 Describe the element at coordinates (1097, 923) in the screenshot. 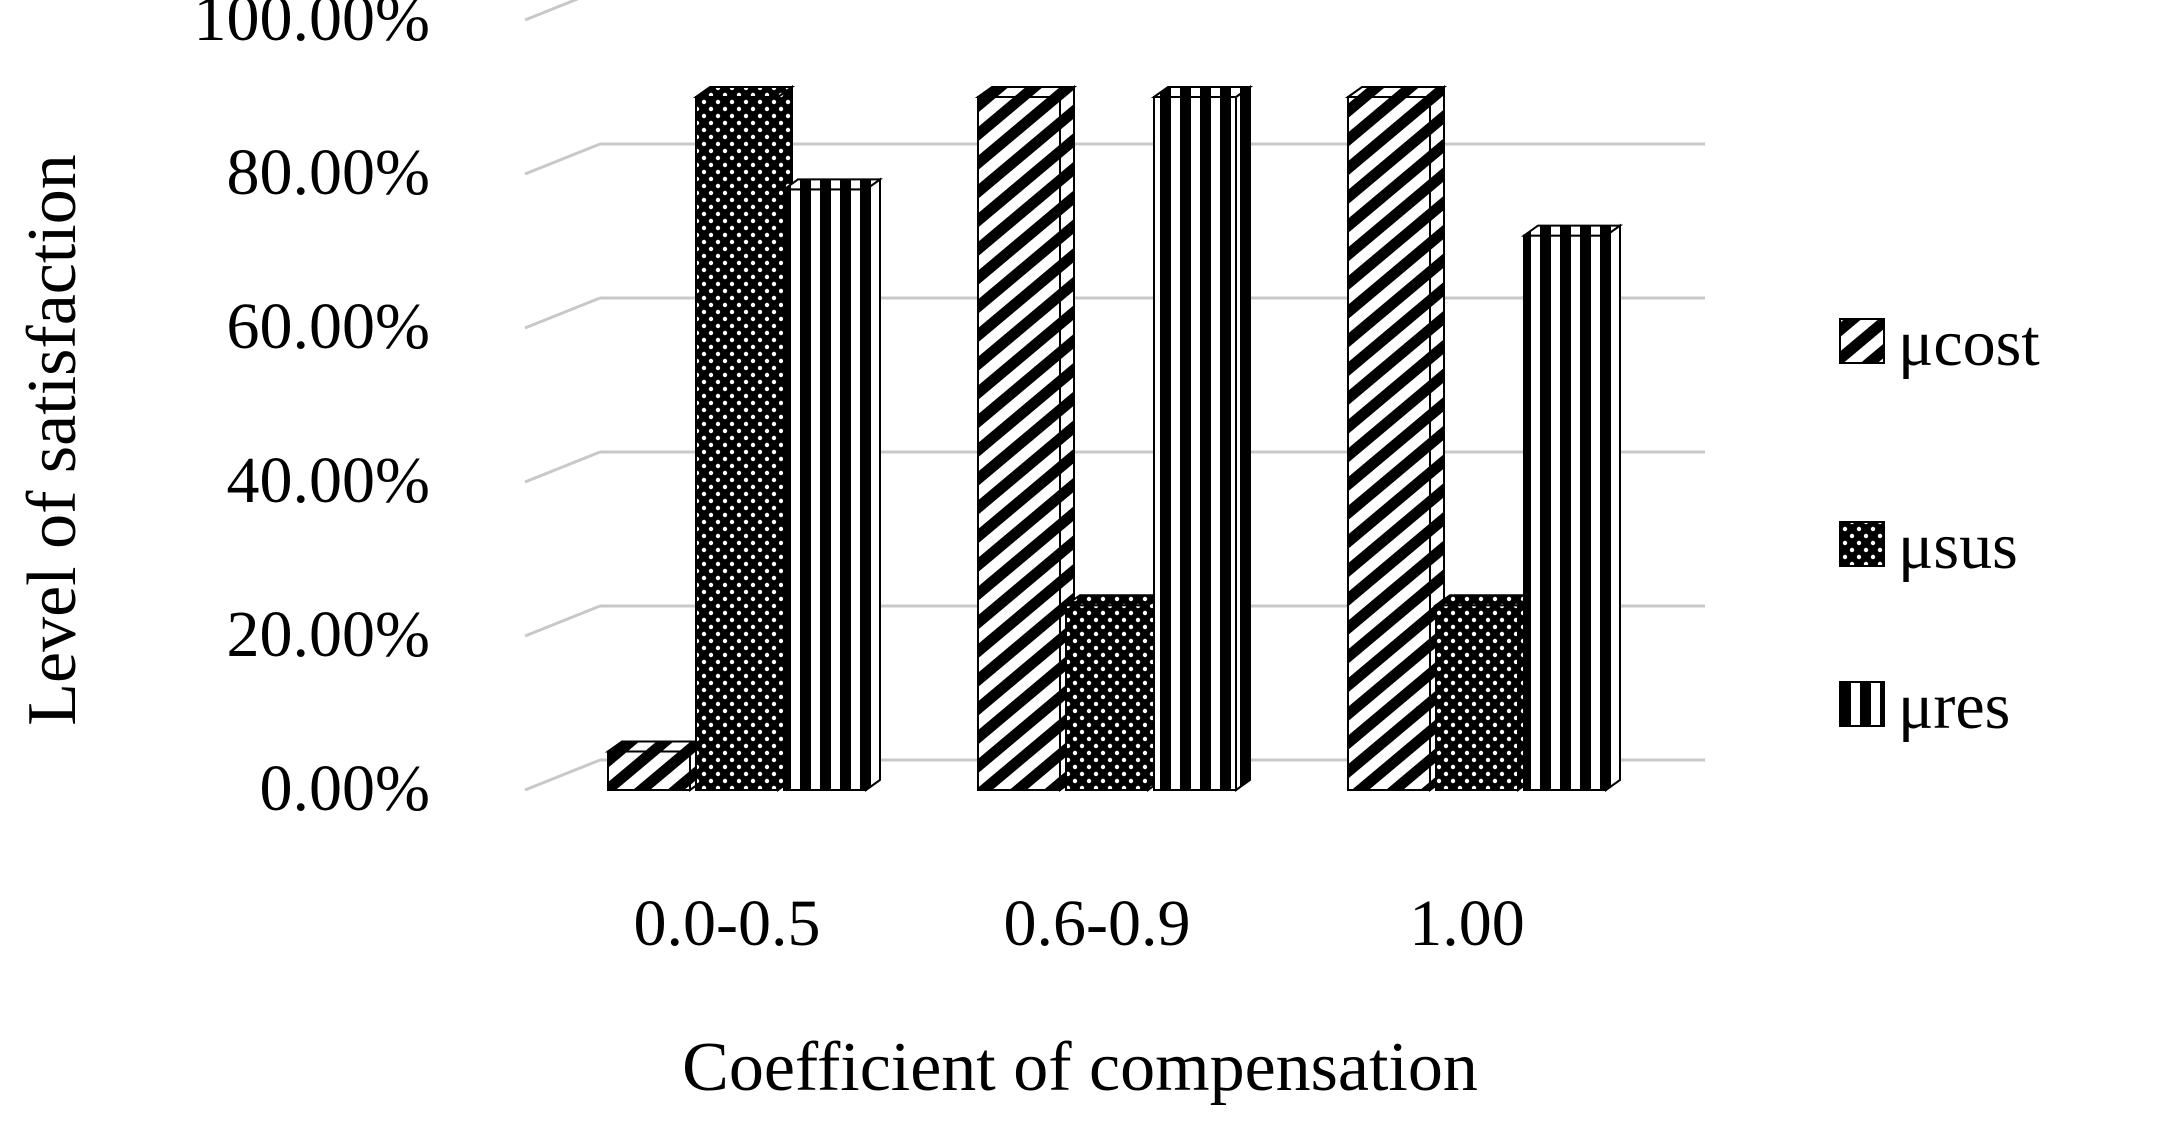

I see `category-label: 0.6-0.9` at that location.